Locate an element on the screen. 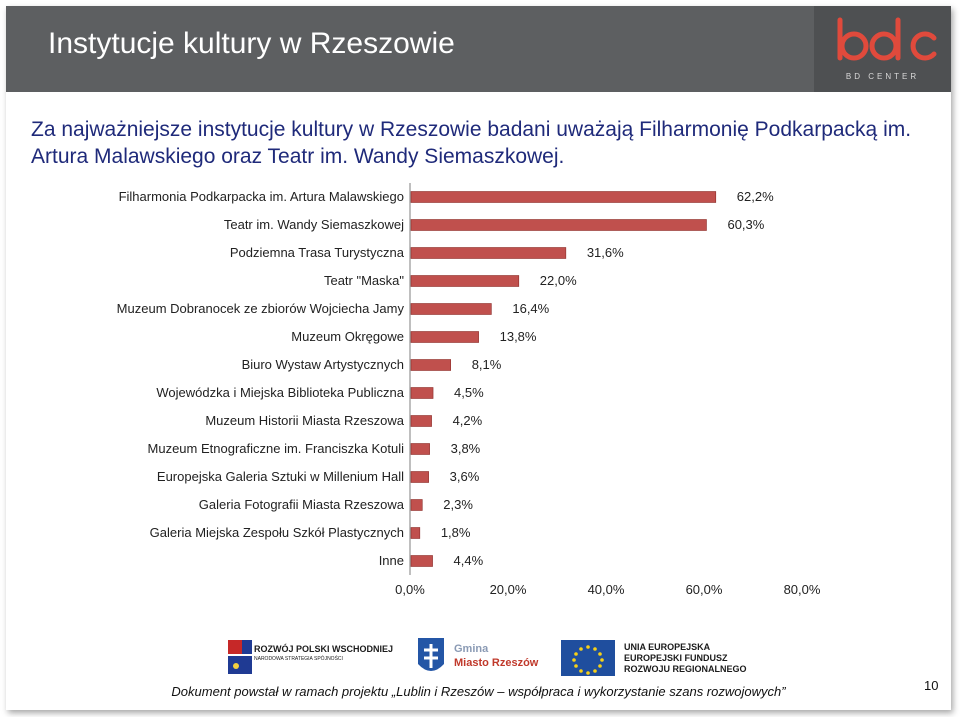 The height and width of the screenshot is (717, 960). ue-line1: UNIA EUROPEJSKA is located at coordinates (667, 647).